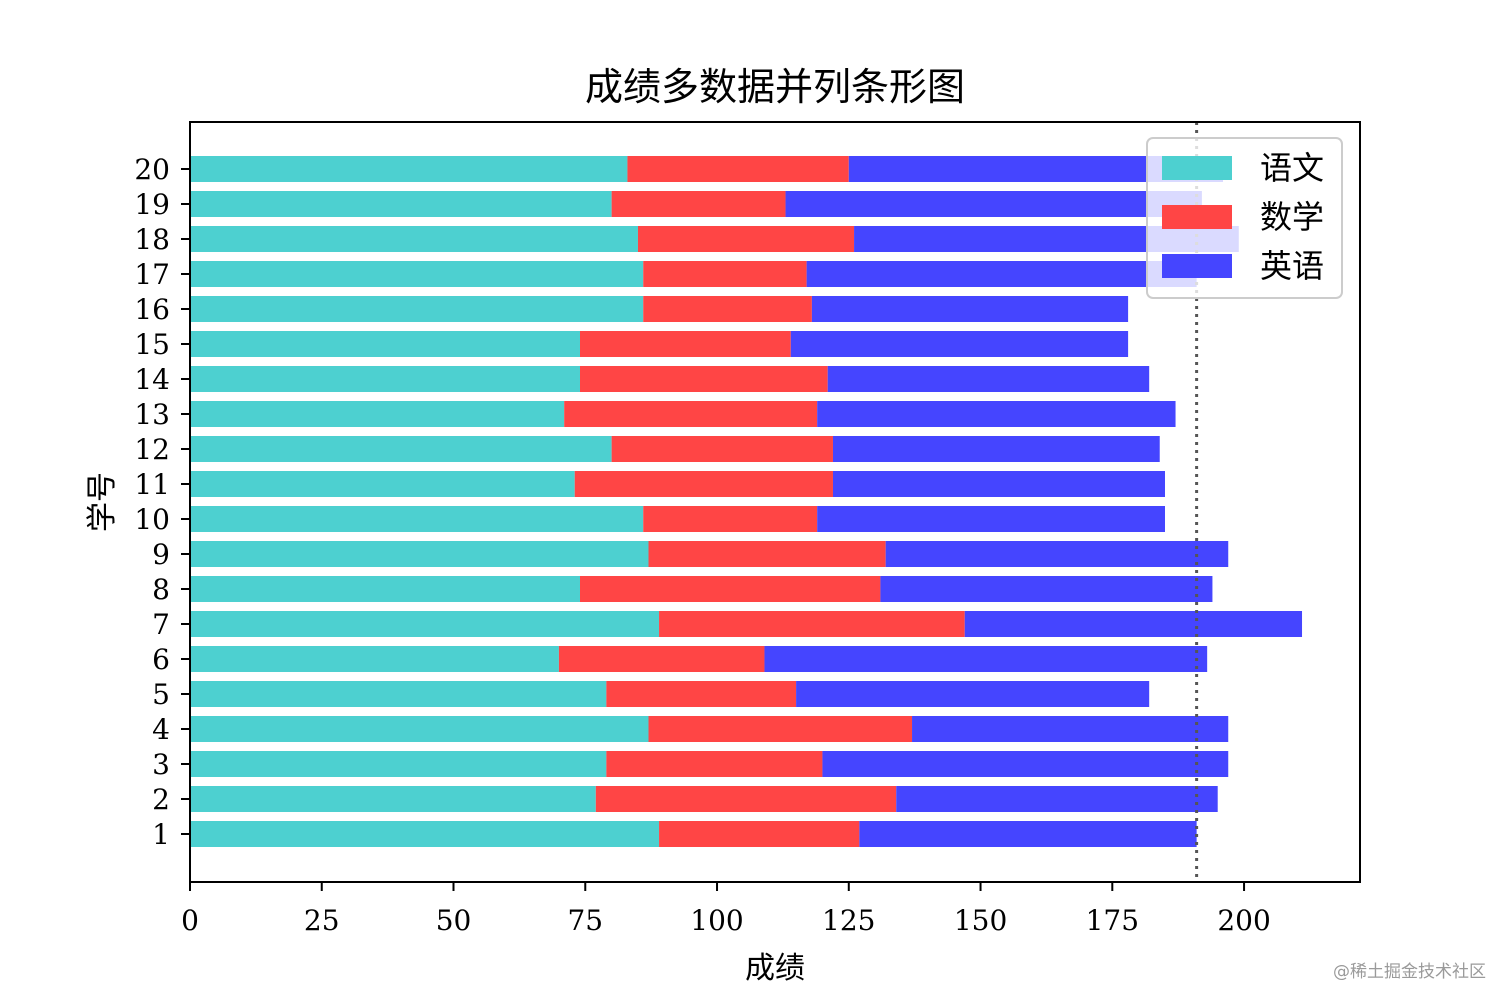 Image resolution: width=1512 pixels, height=1008 pixels. I want to click on legend-label-1: 数学, so click(1292, 217).